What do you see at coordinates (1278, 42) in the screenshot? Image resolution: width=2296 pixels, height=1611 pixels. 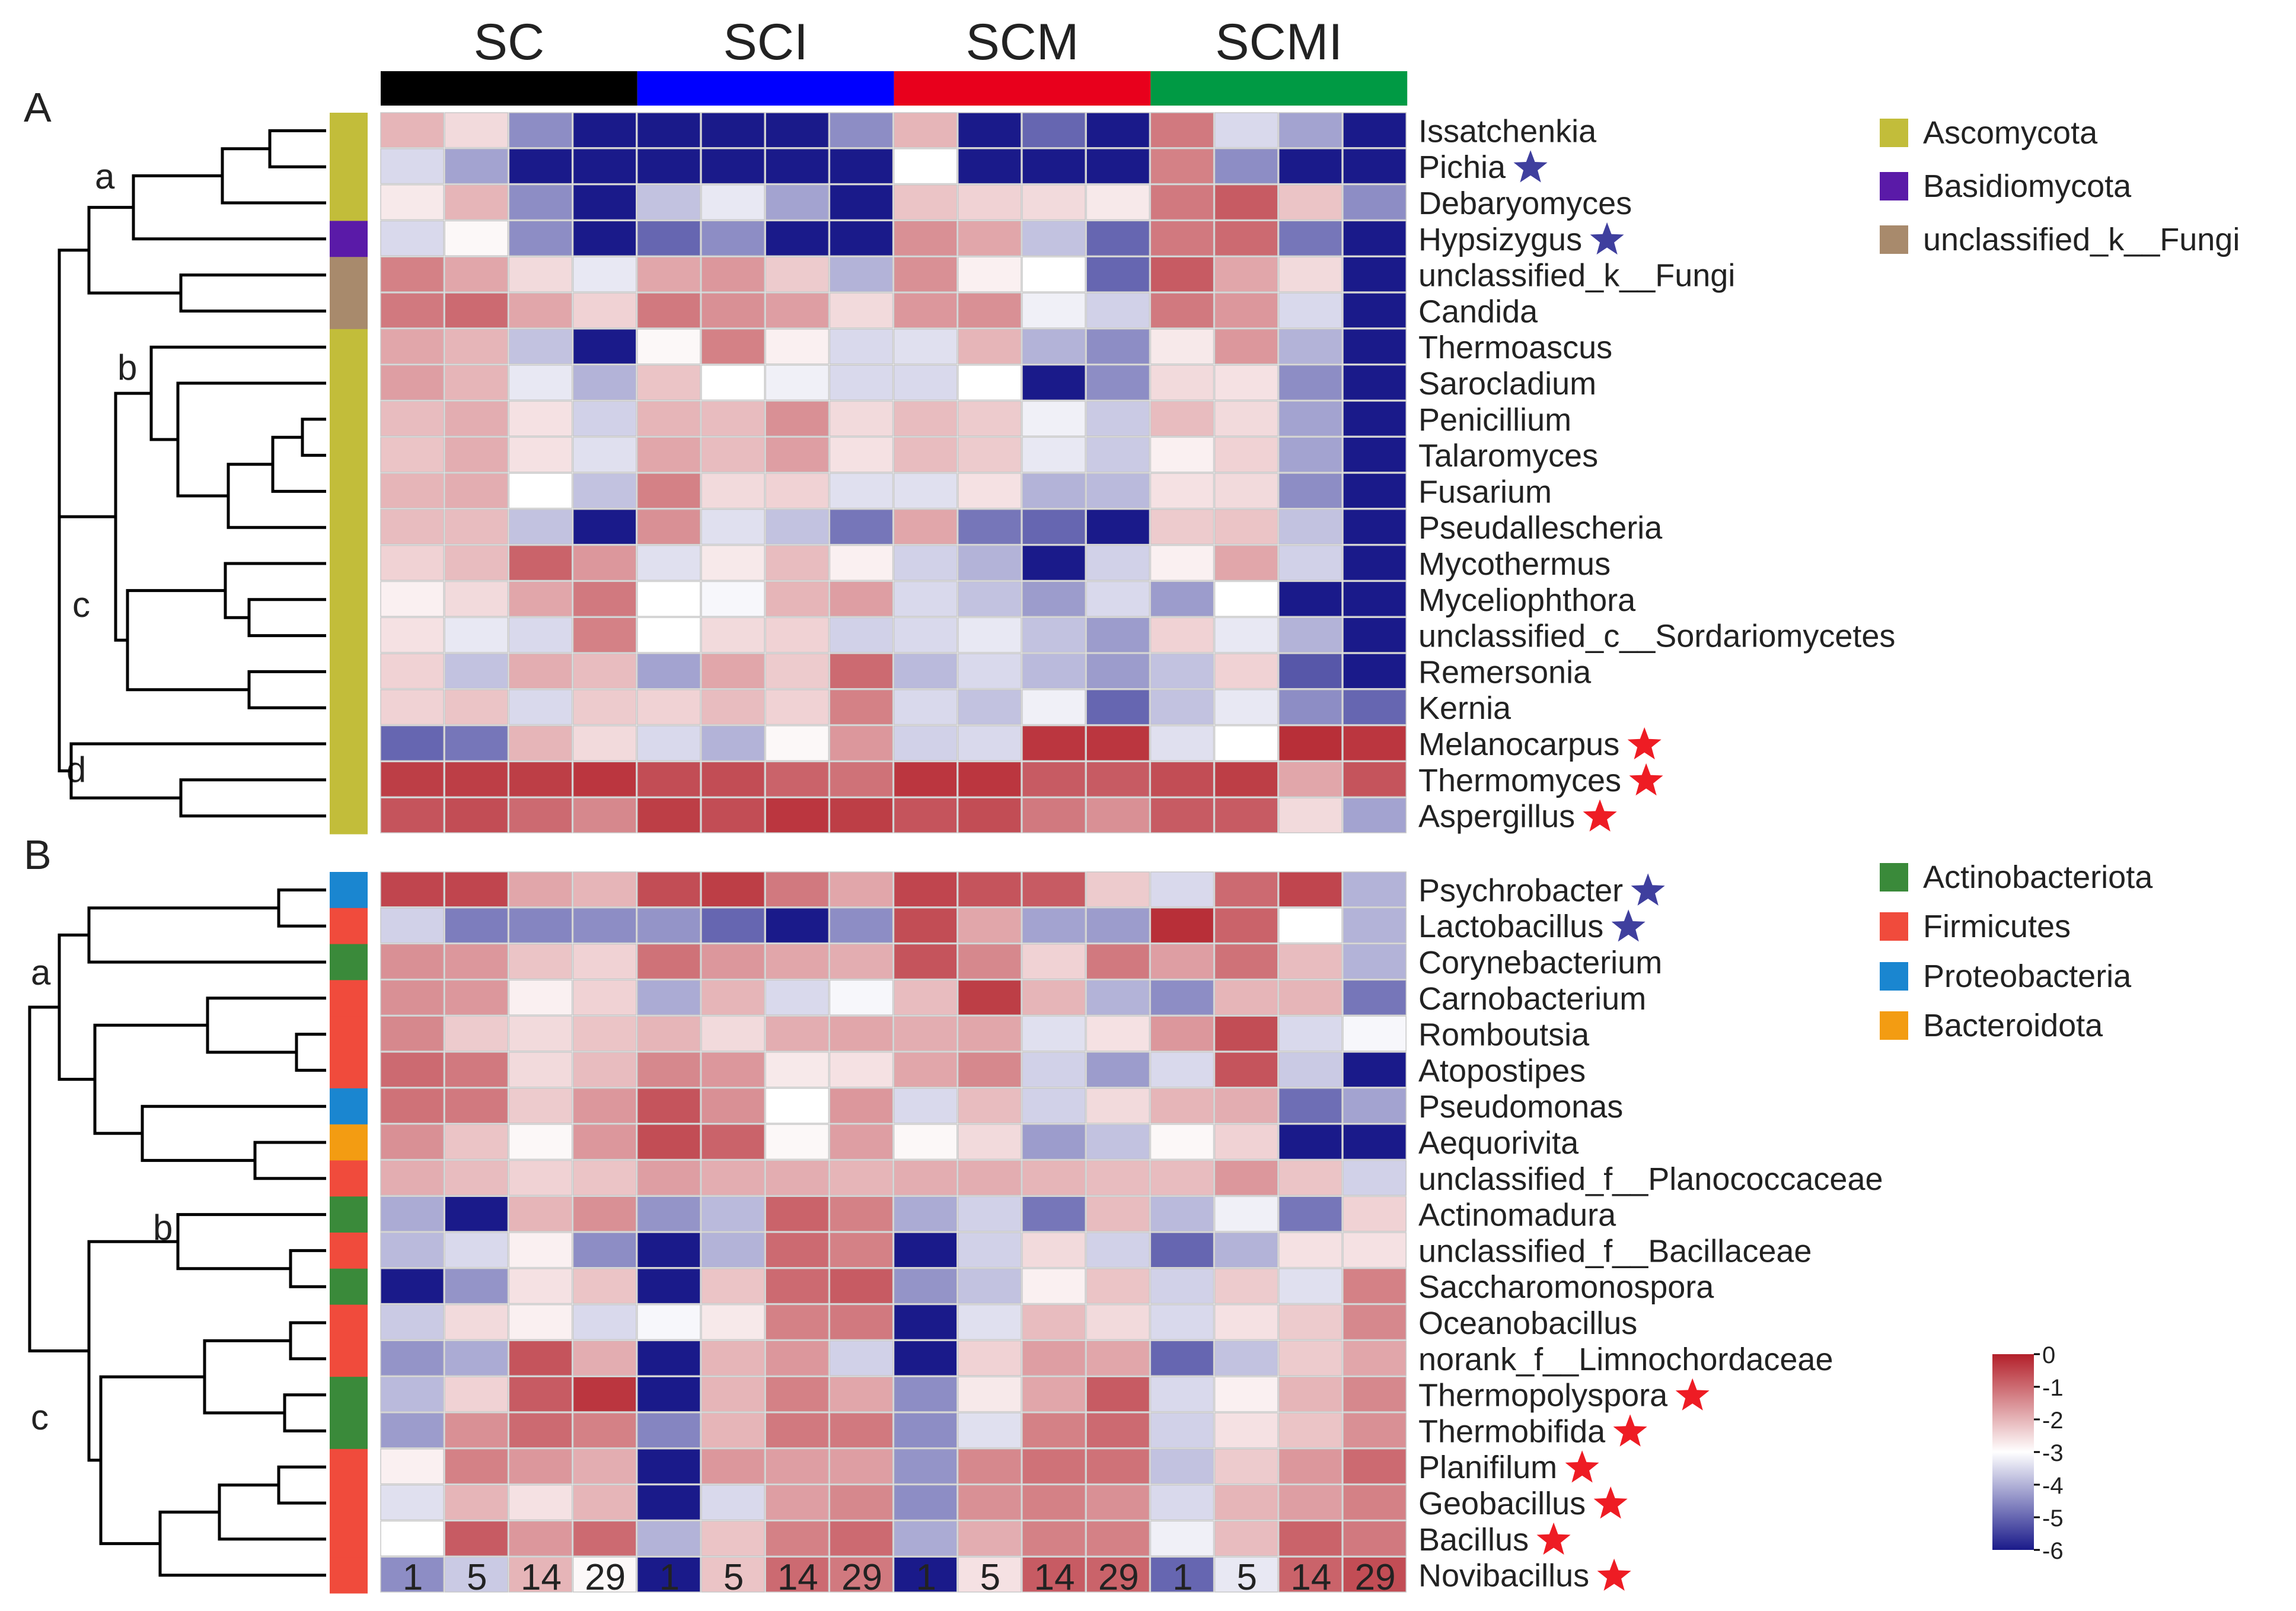 I see `group-label-scmi: SCMI` at bounding box center [1278, 42].